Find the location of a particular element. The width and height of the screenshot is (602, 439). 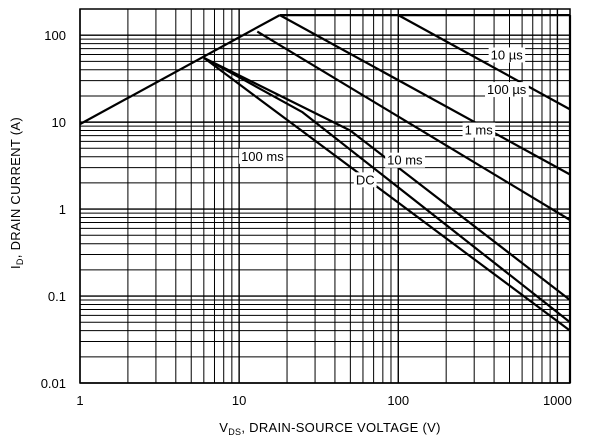

y-tick-label: 0.01 is located at coordinates (53, 383).